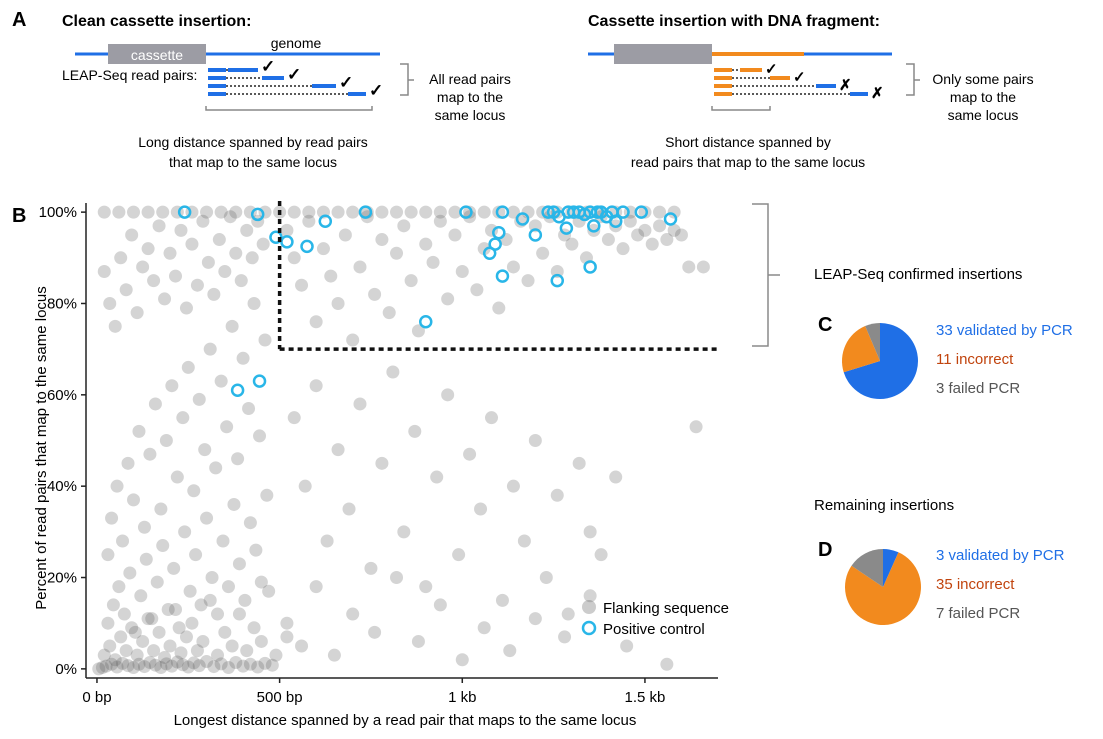 The image size is (1103, 739). I want to click on pie-d-label-failed: 7 failed PCR, so click(978, 613).